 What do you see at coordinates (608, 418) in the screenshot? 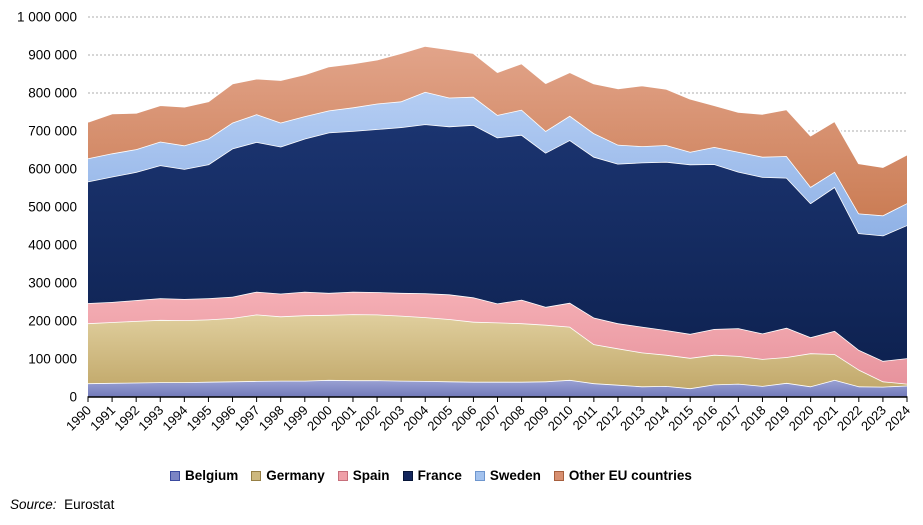
I see `x-tick-label: 2012` at bounding box center [608, 418].